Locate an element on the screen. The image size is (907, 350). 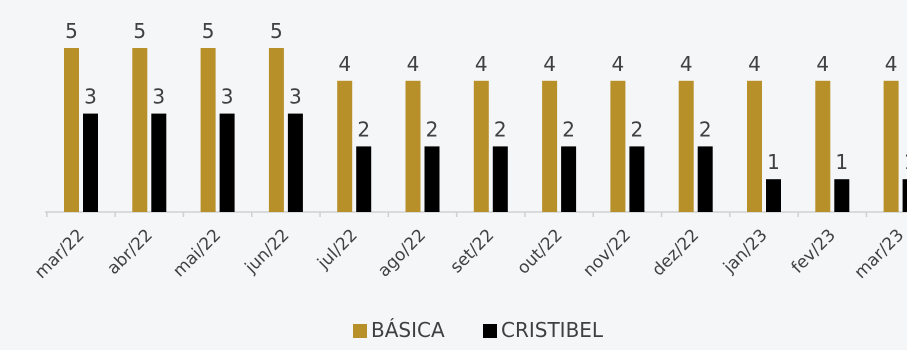
x-tick-label: nov/22 is located at coordinates (607, 253).